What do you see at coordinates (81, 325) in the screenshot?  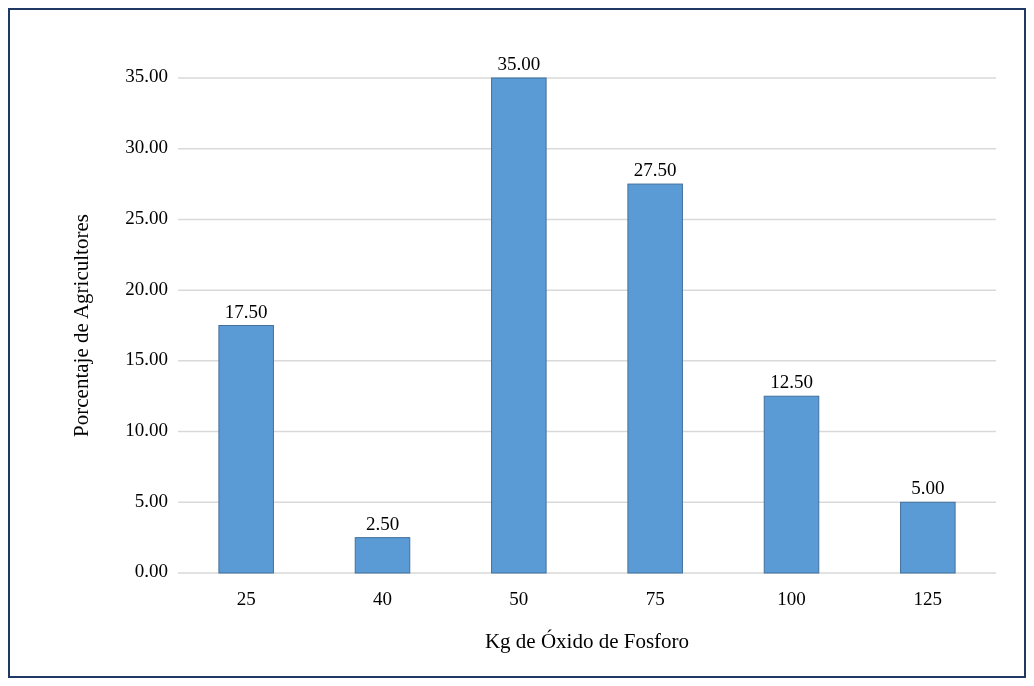 I see `y-axis-title: Porcentaje de Agricultores` at bounding box center [81, 325].